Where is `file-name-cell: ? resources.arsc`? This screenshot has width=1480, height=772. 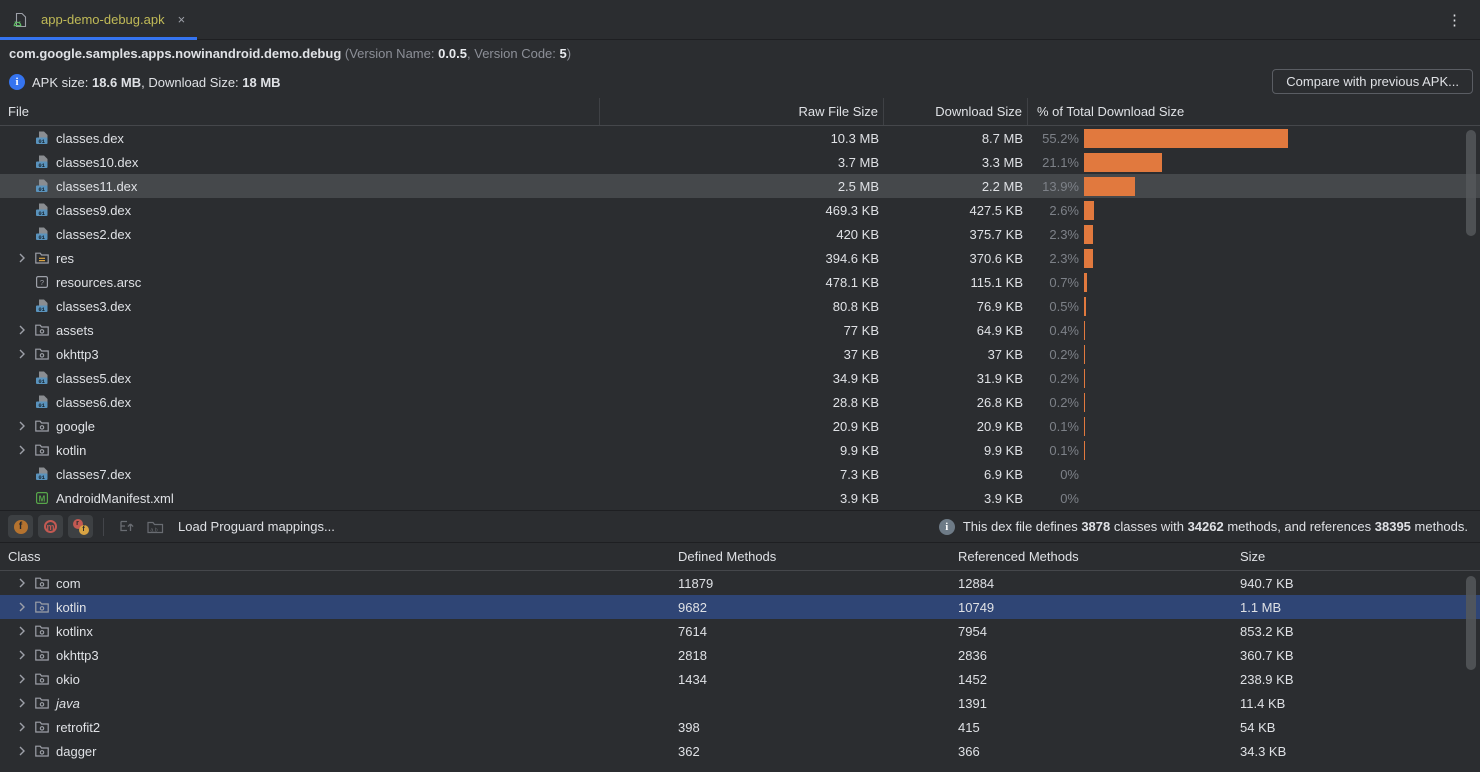
file-name-cell: ? resources.arsc is located at coordinates (300, 282).